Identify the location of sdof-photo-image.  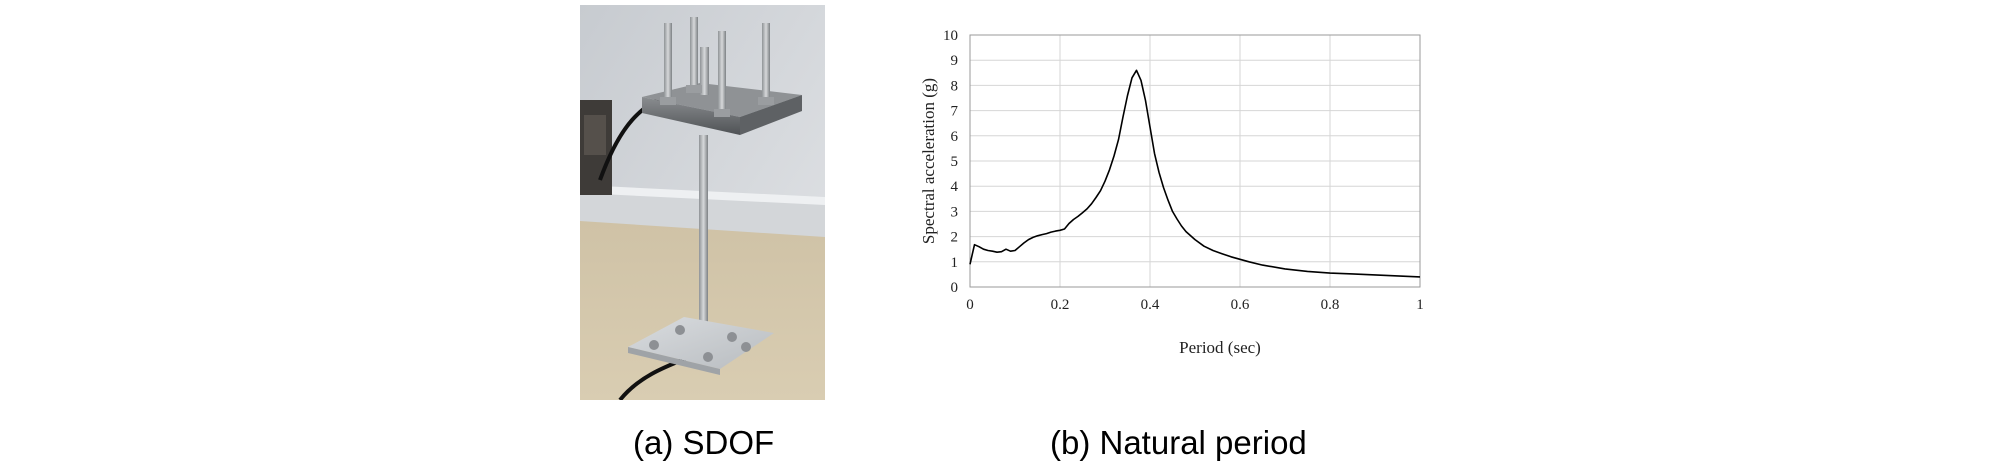
(702, 203).